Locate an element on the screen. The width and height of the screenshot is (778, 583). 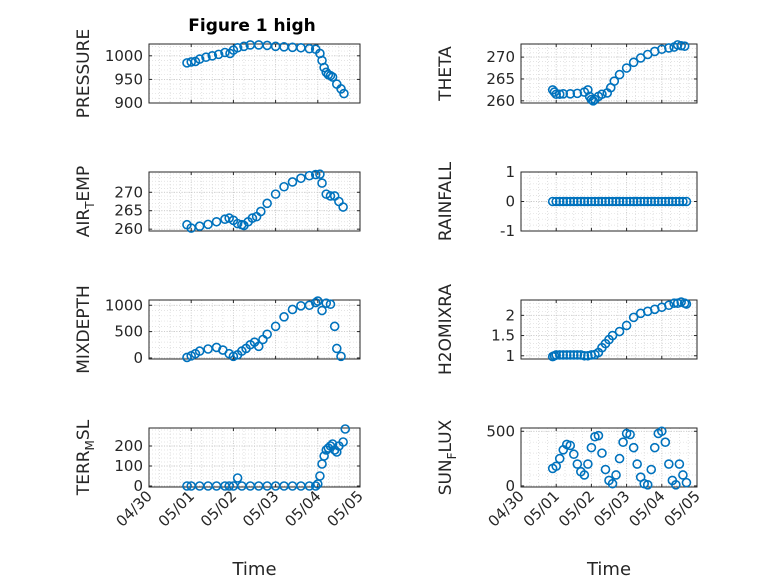
subplot-4: -1 0 1 RAINFALL is located at coordinates (567, 201).